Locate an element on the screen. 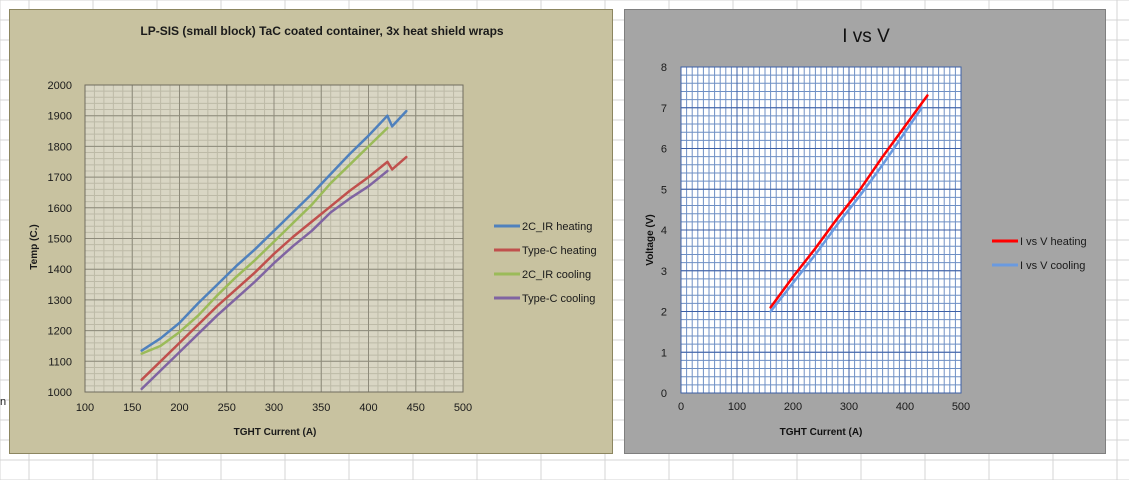 The height and width of the screenshot is (480, 1129). y-tick-label-5: 1500 is located at coordinates (60, 240).